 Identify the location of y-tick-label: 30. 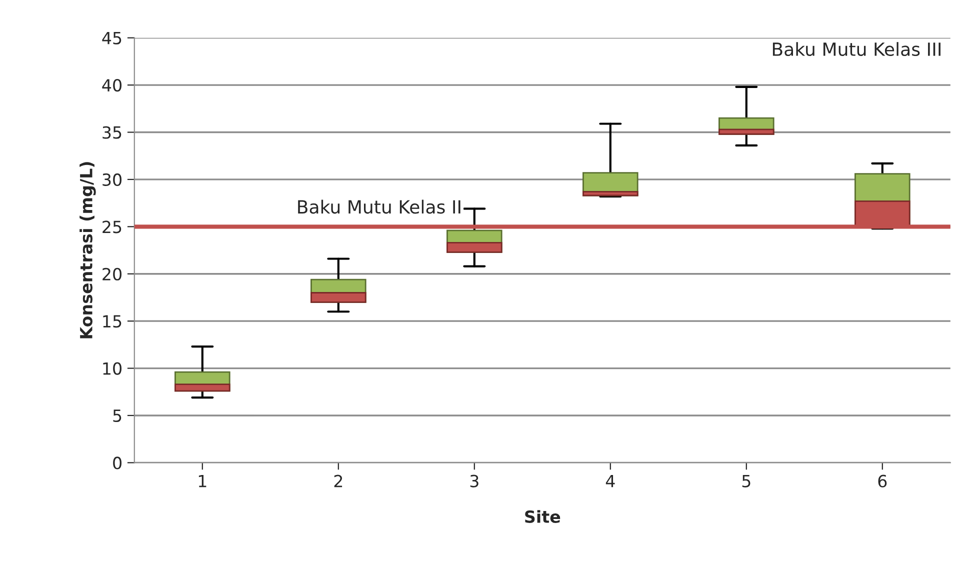
(112, 179).